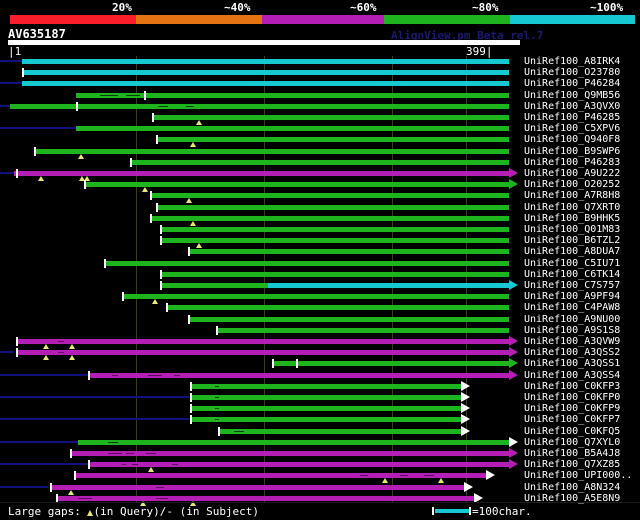  I want to click on hit-label: UniRef100_A9S1S8, so click(572, 330).